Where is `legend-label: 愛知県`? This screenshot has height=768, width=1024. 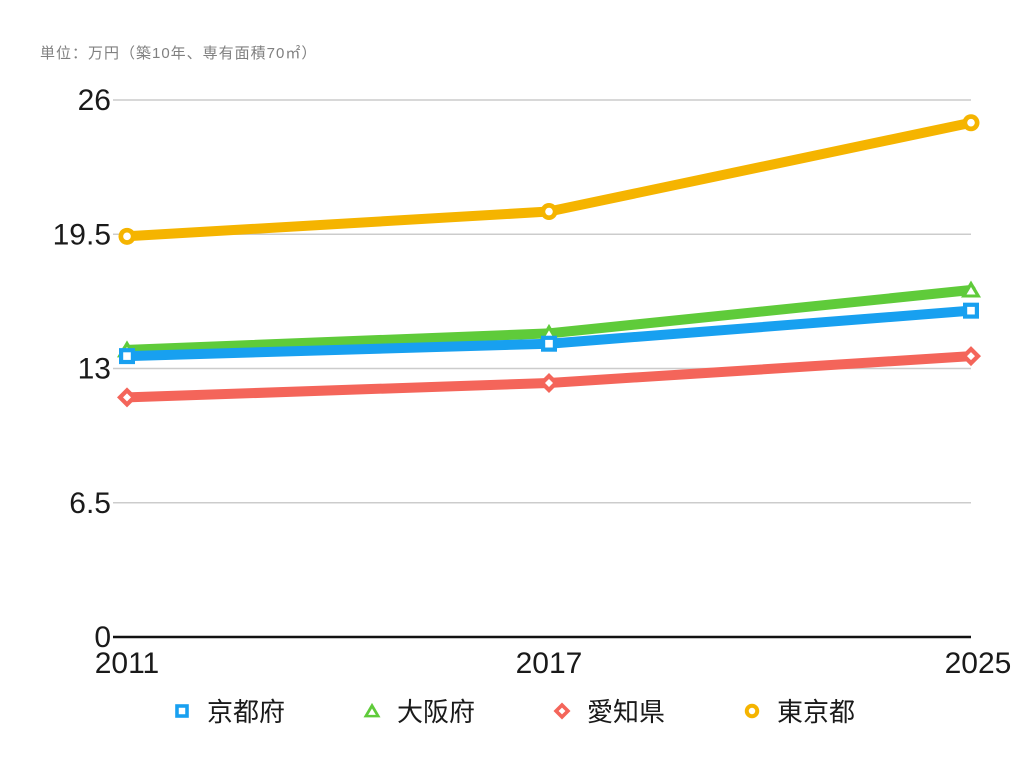
legend-label: 愛知県 is located at coordinates (626, 712).